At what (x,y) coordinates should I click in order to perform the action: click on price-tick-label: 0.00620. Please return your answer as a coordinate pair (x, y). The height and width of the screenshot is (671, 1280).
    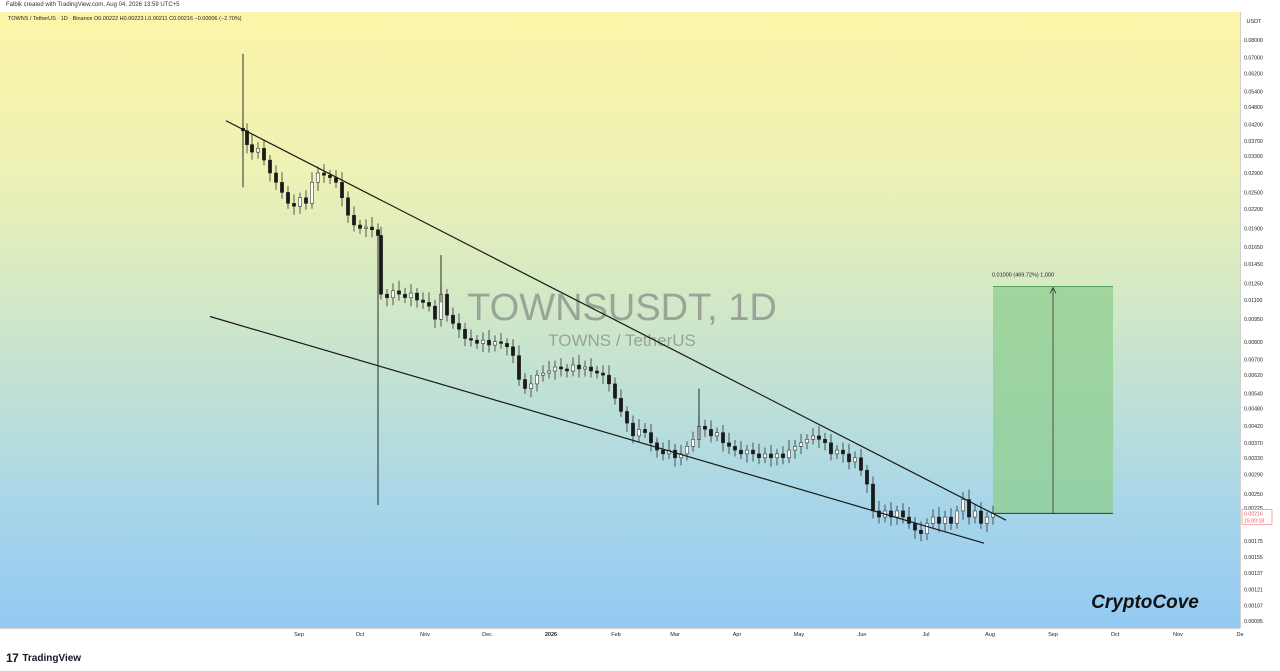
    Looking at the image, I should click on (1253, 376).